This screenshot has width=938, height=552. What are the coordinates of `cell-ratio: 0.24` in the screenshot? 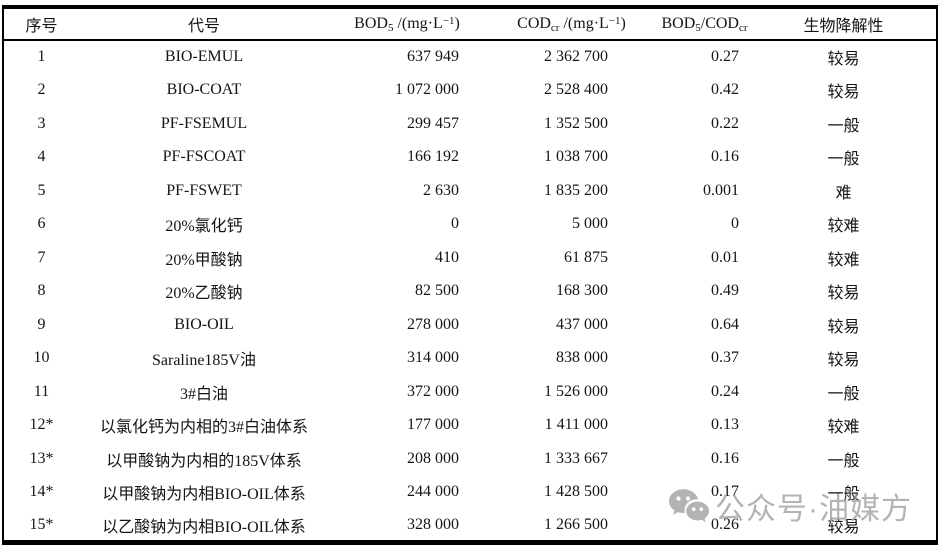 It's located at (725, 391).